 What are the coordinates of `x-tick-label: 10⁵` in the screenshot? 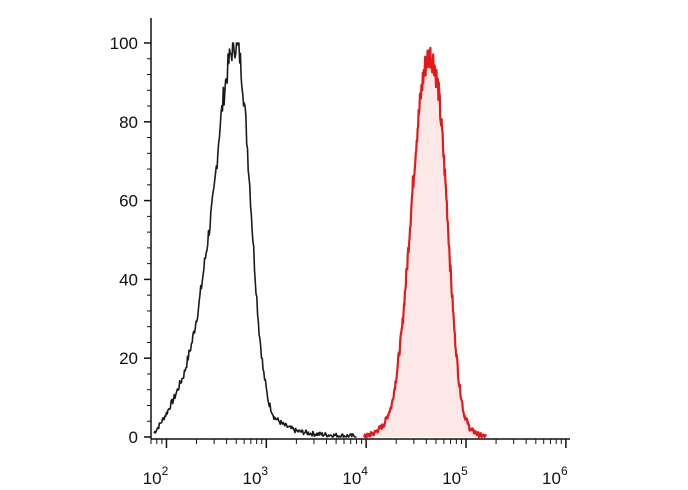 It's located at (455, 476).